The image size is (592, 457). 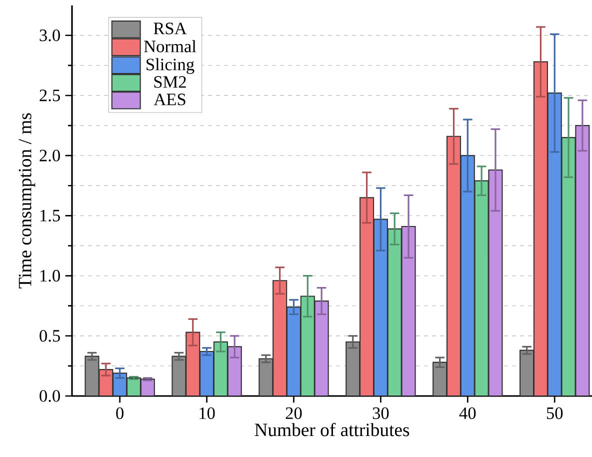 What do you see at coordinates (170, 82) in the screenshot?
I see `legend-label: SM2` at bounding box center [170, 82].